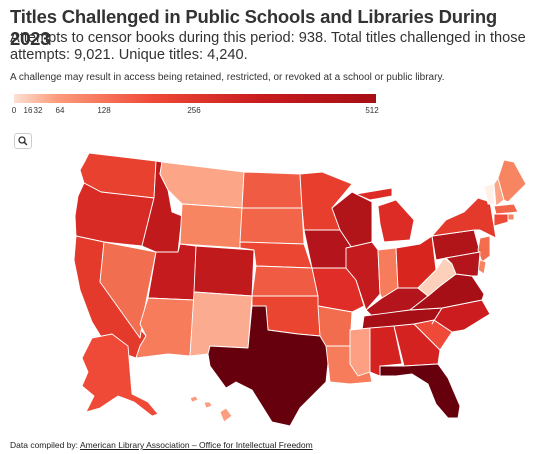  What do you see at coordinates (104, 110) in the screenshot?
I see `legend-tick: 128` at bounding box center [104, 110].